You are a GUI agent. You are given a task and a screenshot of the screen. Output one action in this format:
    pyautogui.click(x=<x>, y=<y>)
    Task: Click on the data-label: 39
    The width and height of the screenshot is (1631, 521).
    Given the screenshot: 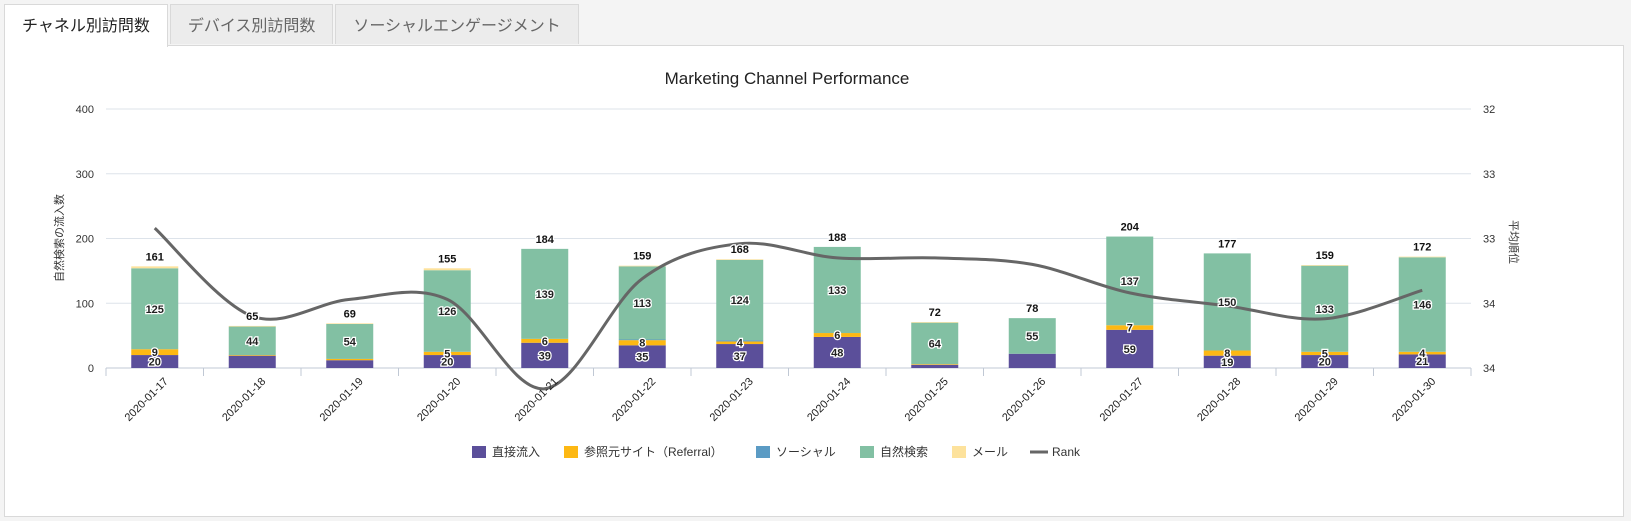 What is the action you would take?
    pyautogui.click(x=545, y=356)
    